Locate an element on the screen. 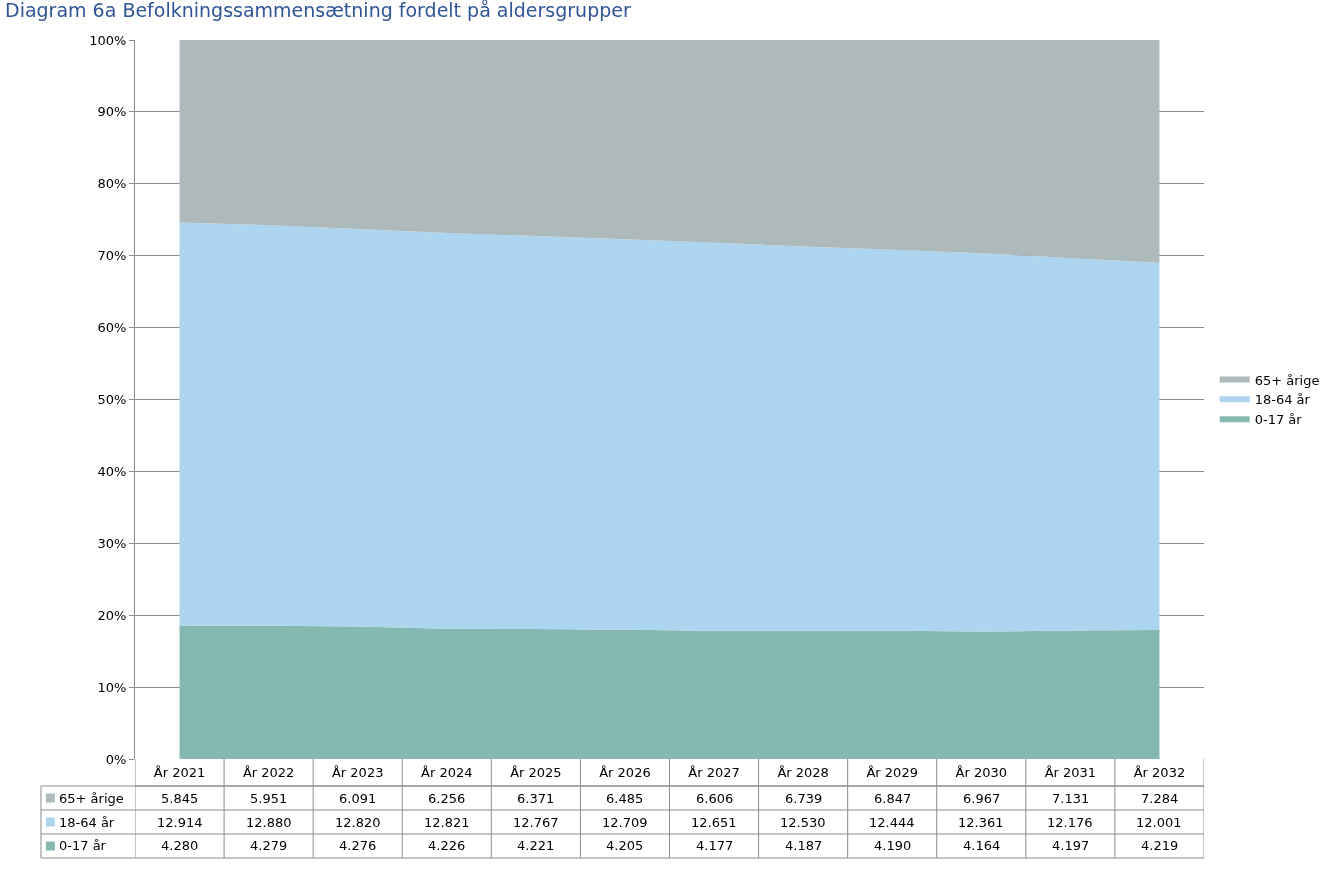 The height and width of the screenshot is (874, 1337). text: 7.284 is located at coordinates (1160, 798).